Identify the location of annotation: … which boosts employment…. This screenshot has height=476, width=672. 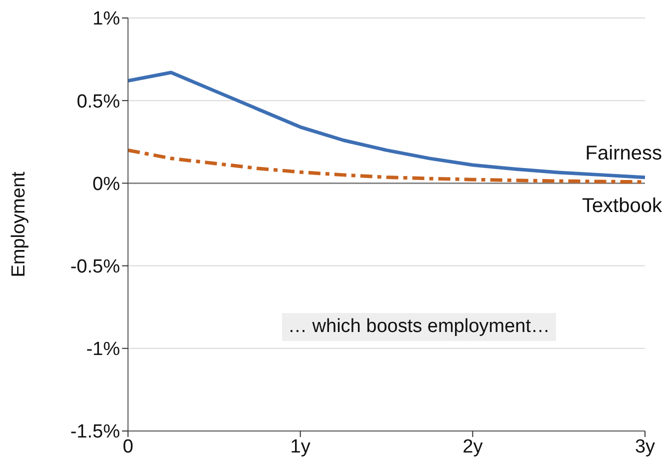
(419, 327).